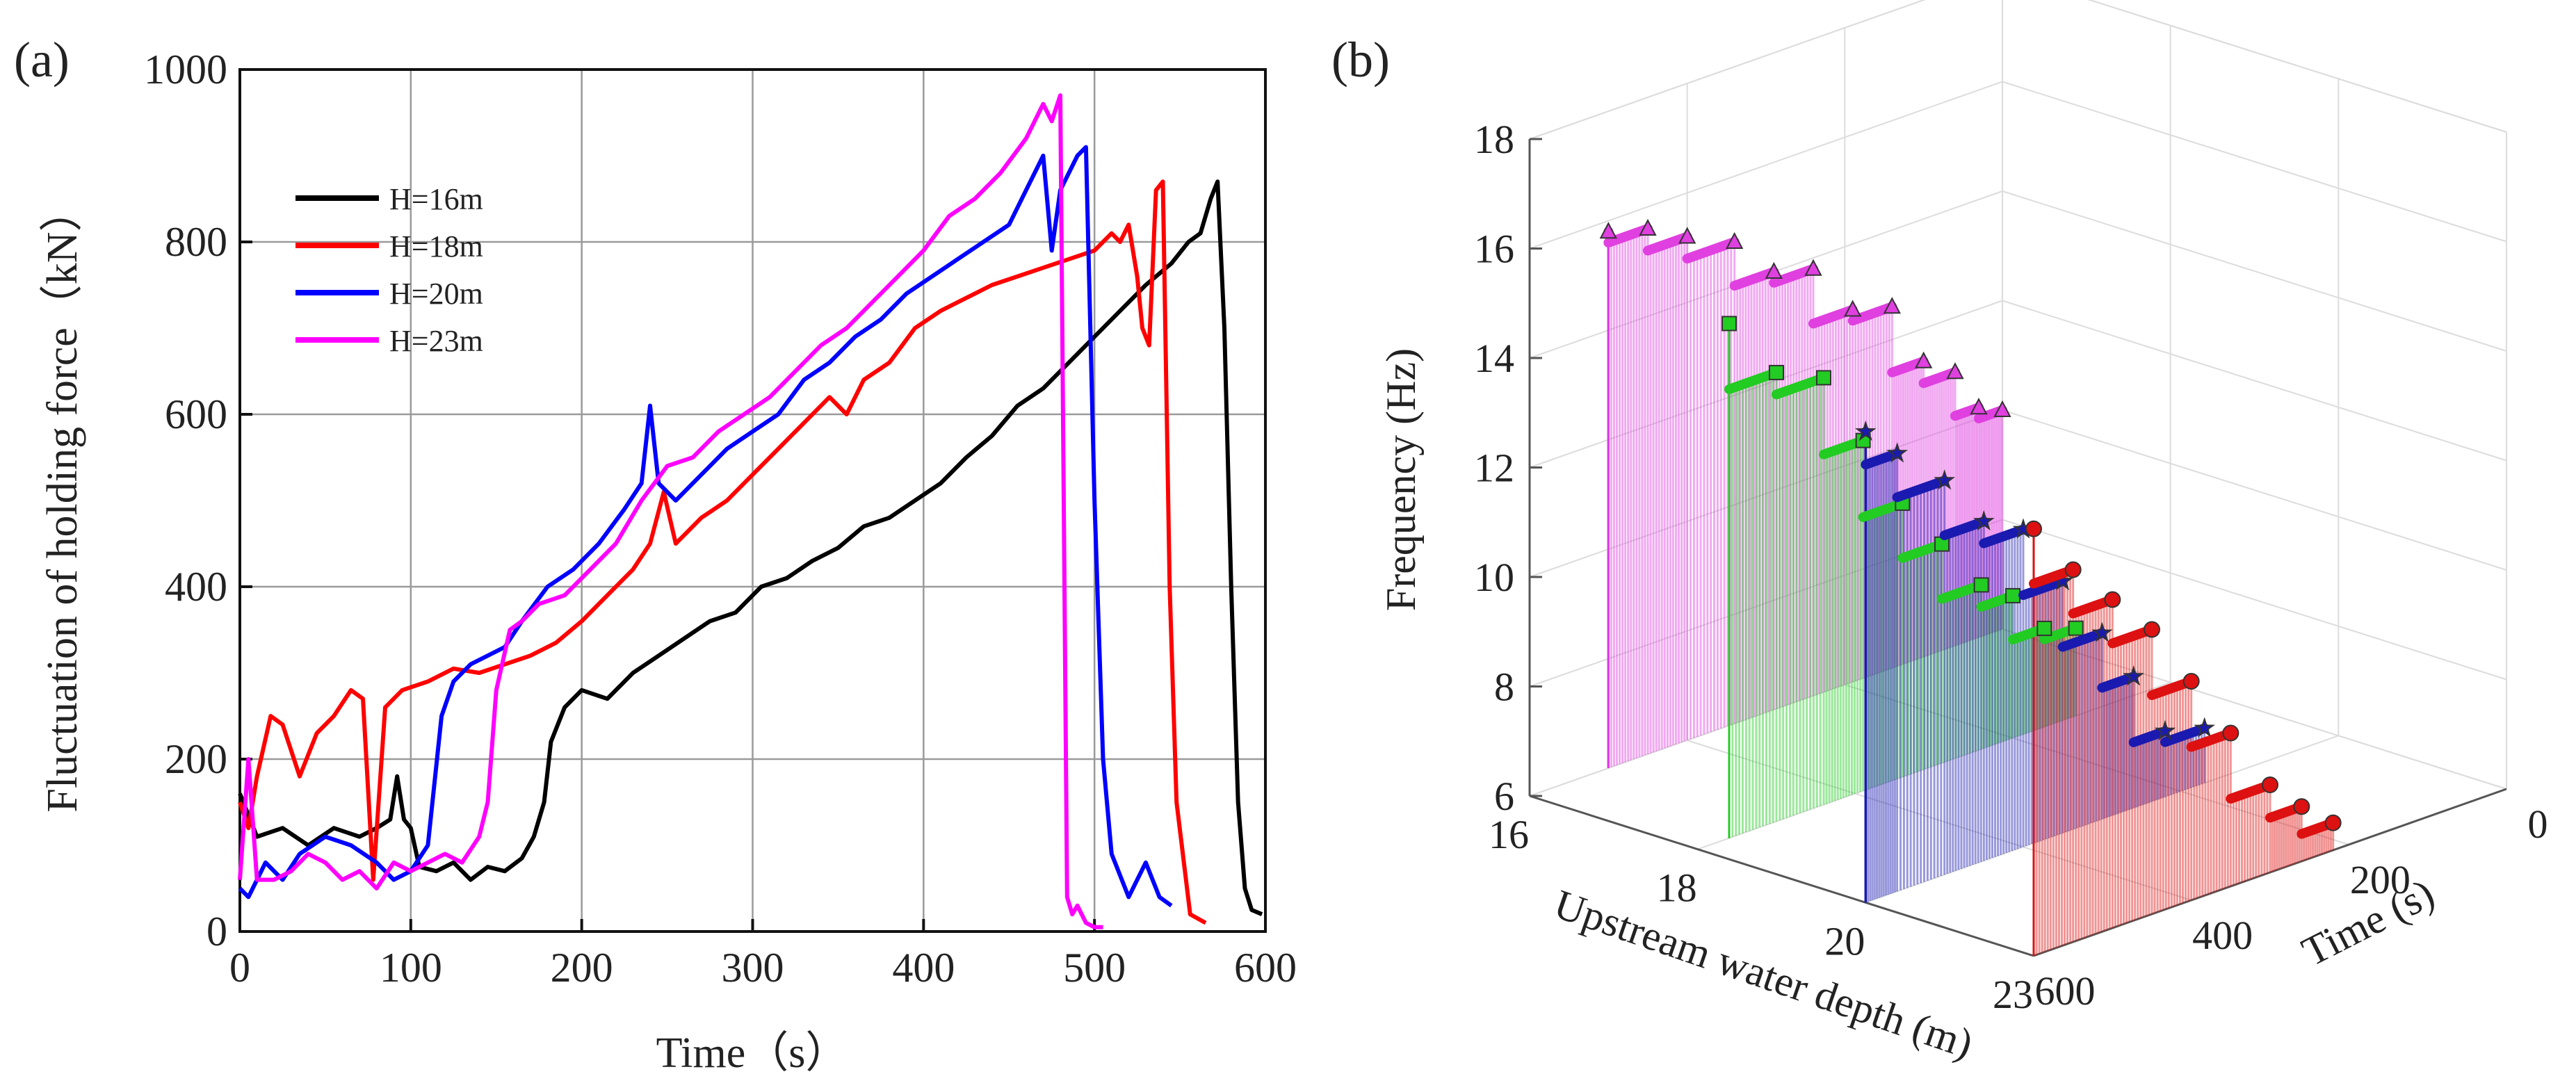  Describe the element at coordinates (1494, 139) in the screenshot. I see `z-tick-label-18: 18` at that location.